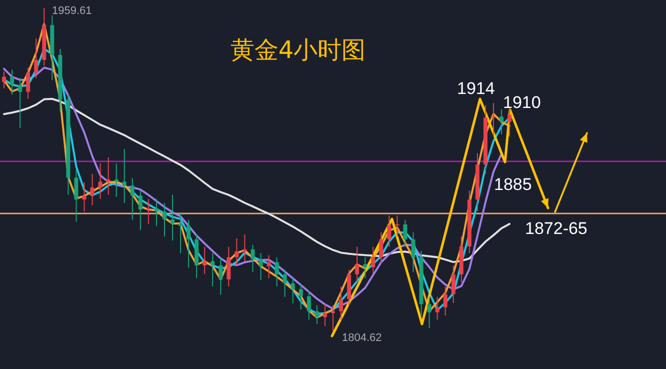 This screenshot has width=666, height=369. What do you see at coordinates (72, 11) in the screenshot?
I see `annotation: 1959.61` at bounding box center [72, 11].